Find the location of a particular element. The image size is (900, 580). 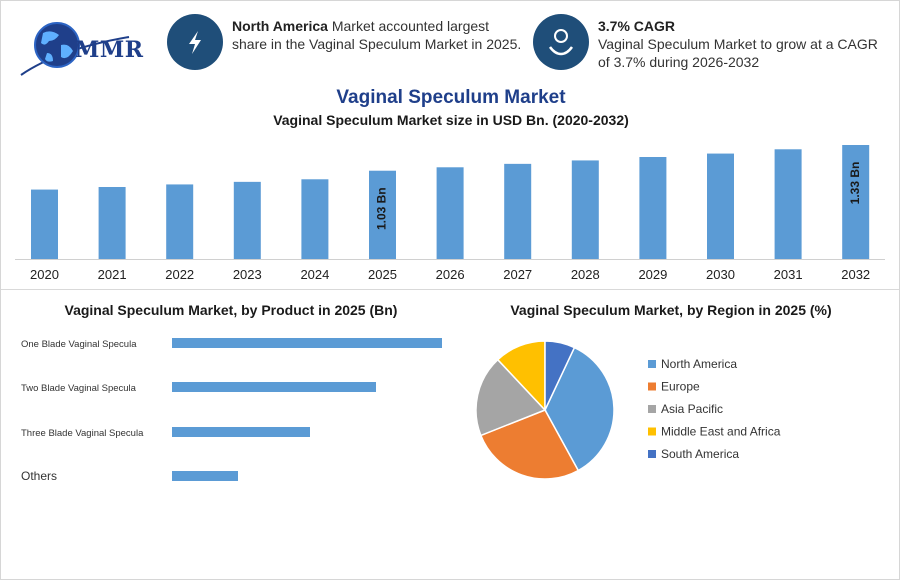

data-label: 1.33 Bn is located at coordinates (855, 183).